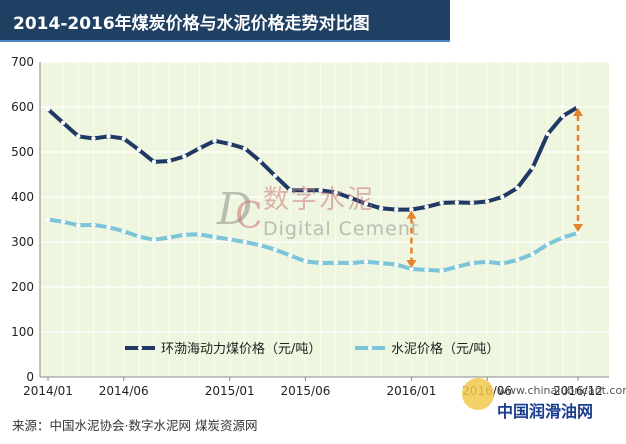 The height and width of the screenshot is (444, 626). What do you see at coordinates (22, 107) in the screenshot?
I see `y-tick-label: 600` at bounding box center [22, 107].